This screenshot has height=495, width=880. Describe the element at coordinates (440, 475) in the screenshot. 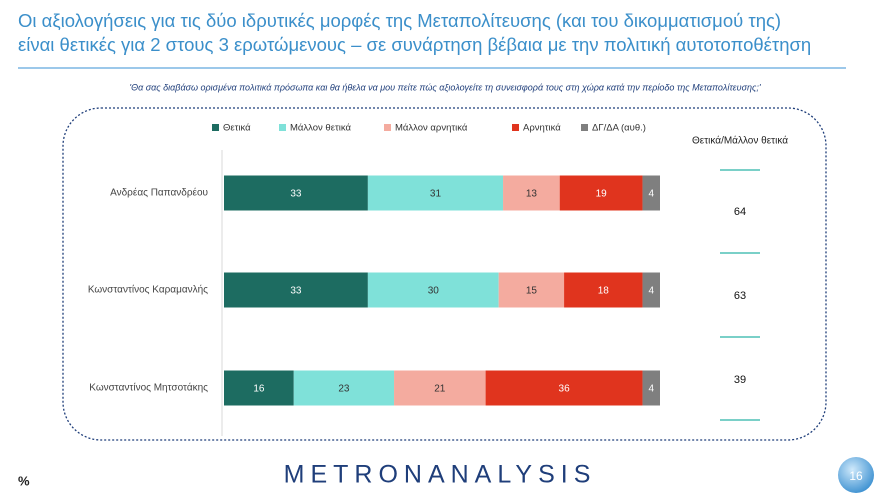

I see `brand: METRONANALYSIS` at that location.